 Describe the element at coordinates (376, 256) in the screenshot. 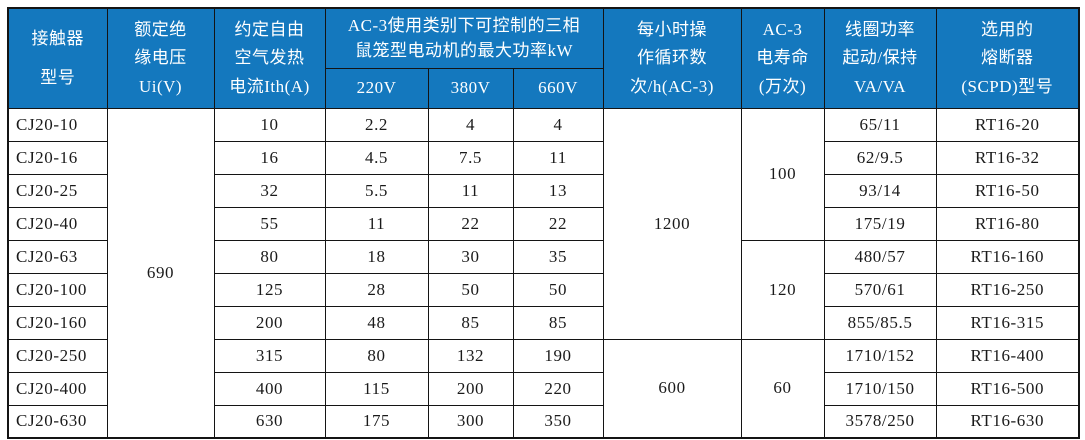

I see `cell-power-220v: 18` at that location.